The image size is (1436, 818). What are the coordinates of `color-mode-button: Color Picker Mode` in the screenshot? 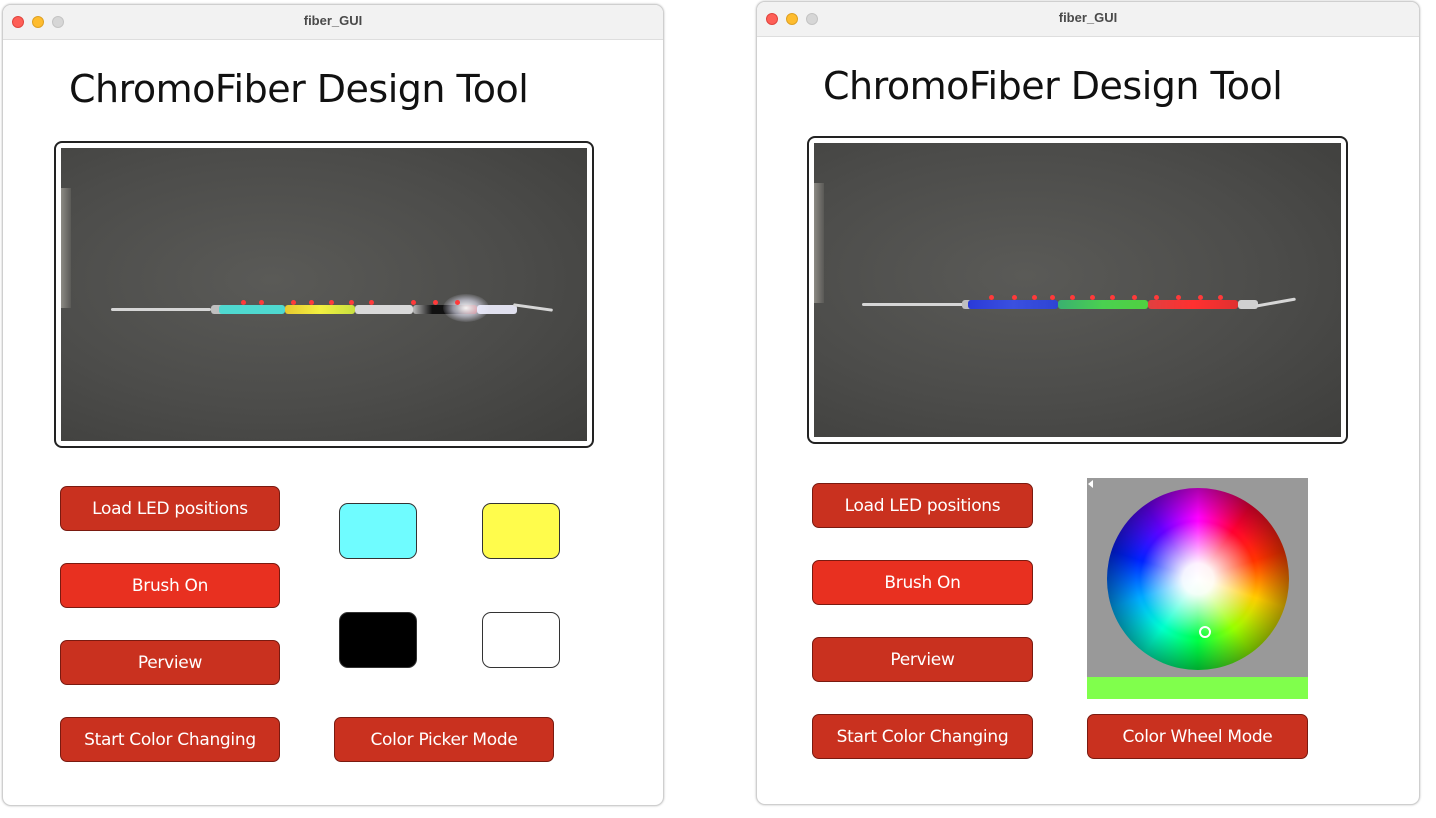 It's located at (444, 739).